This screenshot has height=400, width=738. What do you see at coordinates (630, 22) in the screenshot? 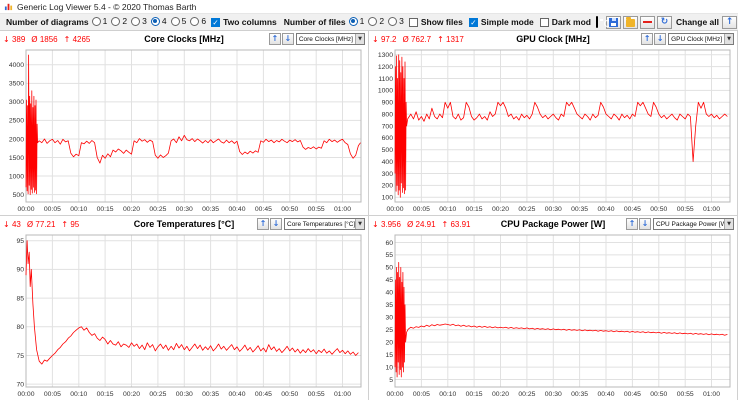
I see `open-folder-button` at bounding box center [630, 22].